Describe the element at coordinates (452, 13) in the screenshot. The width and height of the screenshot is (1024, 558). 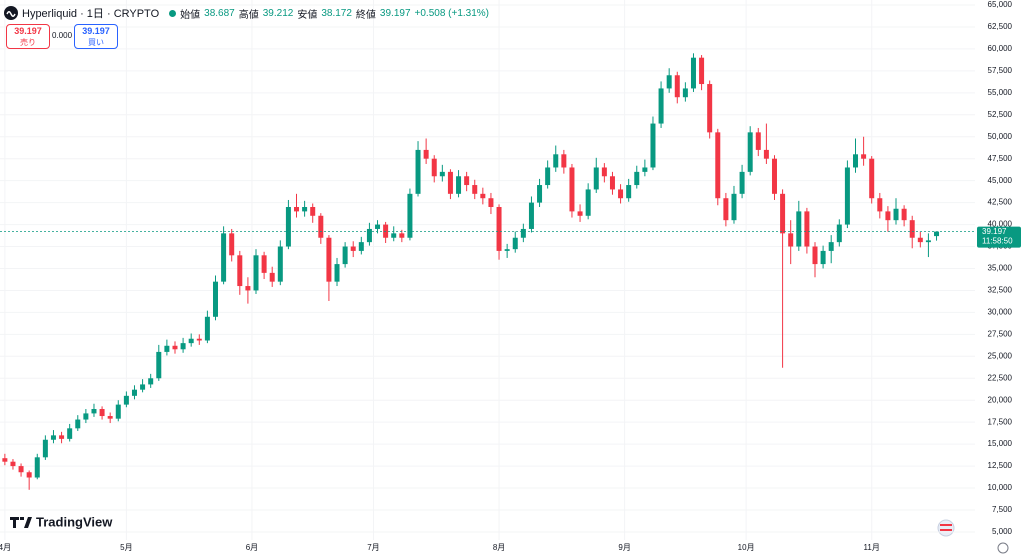
I see `change: +0.508 (+1.31%)` at that location.